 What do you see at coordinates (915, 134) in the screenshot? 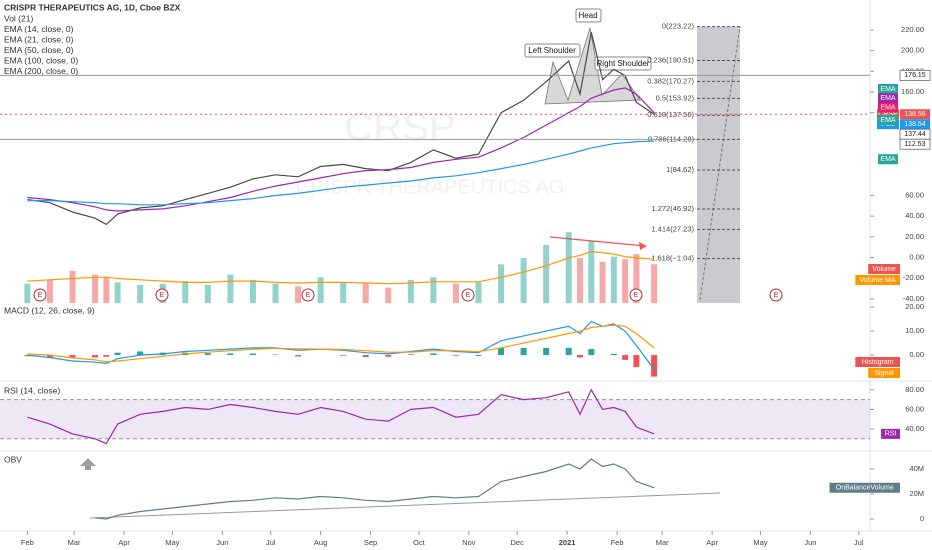
I see `price-label: 137.44` at bounding box center [915, 134].